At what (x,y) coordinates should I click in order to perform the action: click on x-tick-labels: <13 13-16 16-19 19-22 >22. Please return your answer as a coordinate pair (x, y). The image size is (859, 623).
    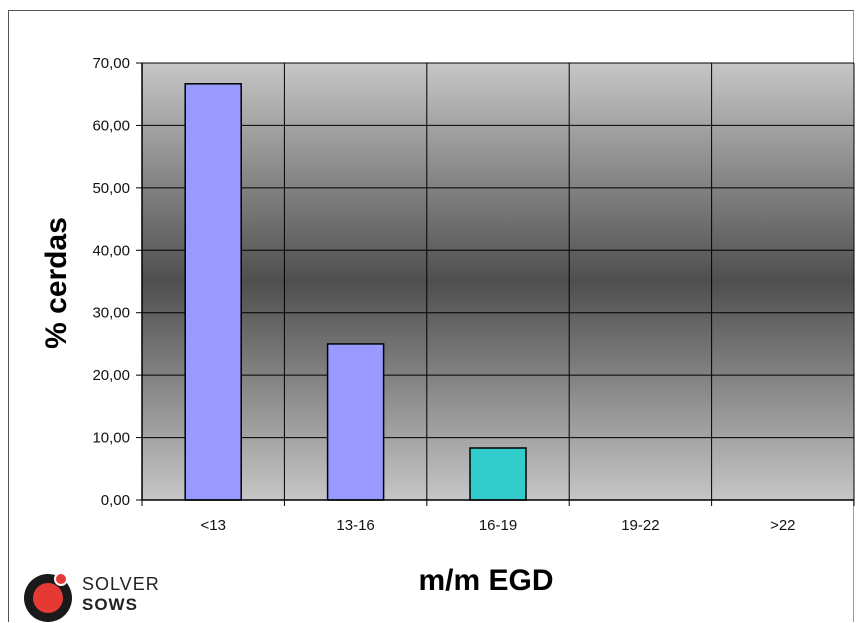
    Looking at the image, I should click on (497, 525).